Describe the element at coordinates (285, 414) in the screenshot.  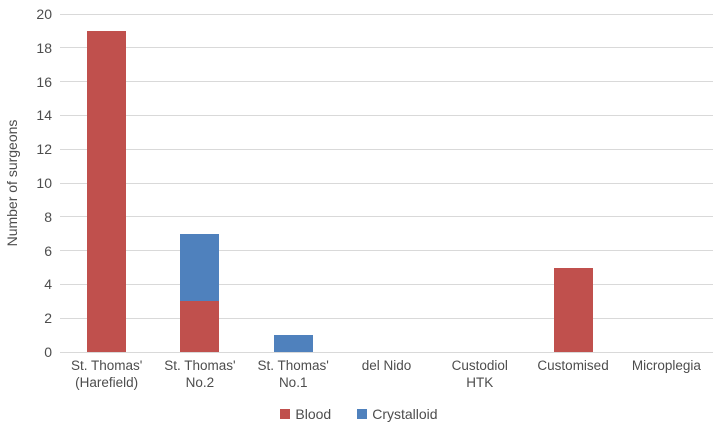
I see `legend-swatch-blood` at that location.